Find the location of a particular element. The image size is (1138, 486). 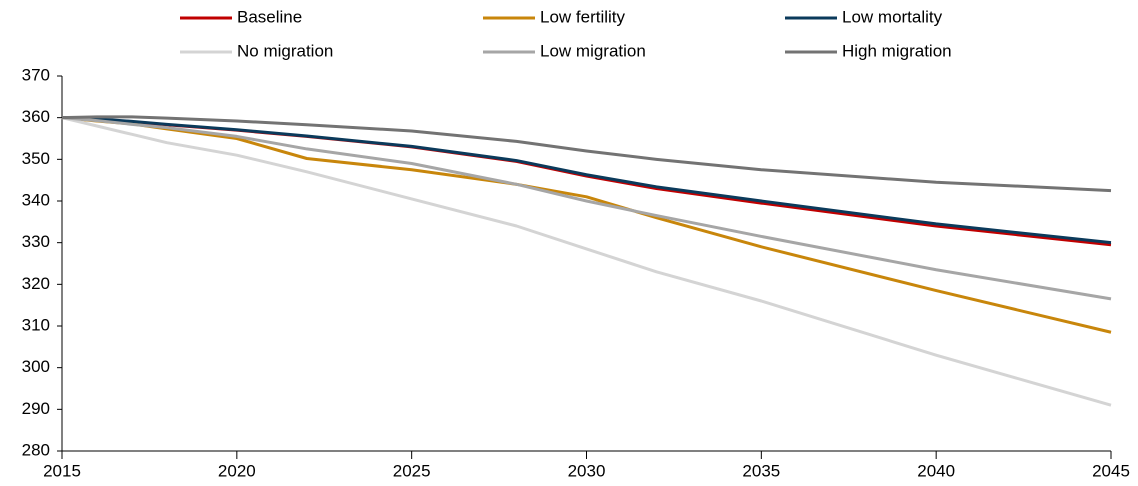

series-line is located at coordinates (586, 154).